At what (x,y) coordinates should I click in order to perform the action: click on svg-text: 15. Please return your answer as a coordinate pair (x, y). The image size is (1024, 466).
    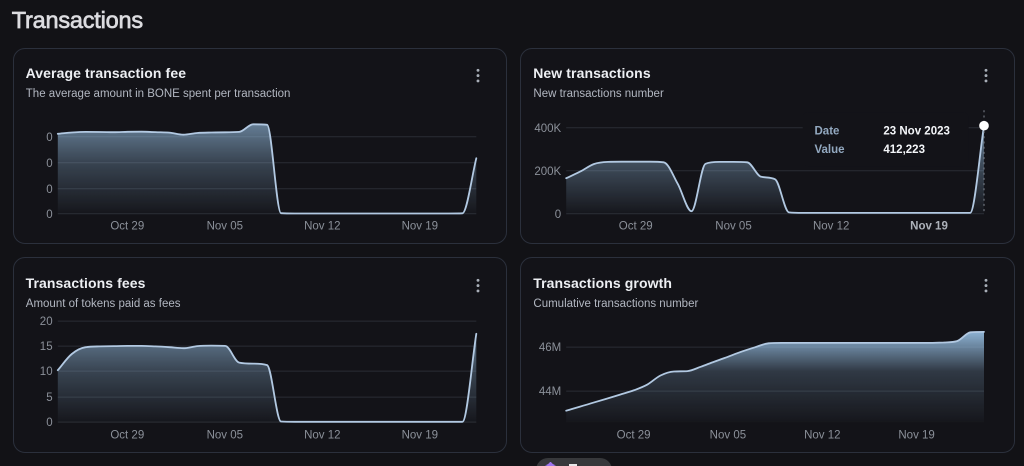
    Looking at the image, I should click on (45, 347).